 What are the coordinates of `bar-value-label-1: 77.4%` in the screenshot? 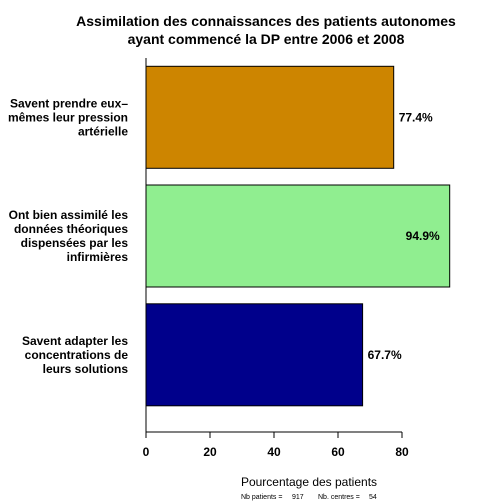 It's located at (416, 117).